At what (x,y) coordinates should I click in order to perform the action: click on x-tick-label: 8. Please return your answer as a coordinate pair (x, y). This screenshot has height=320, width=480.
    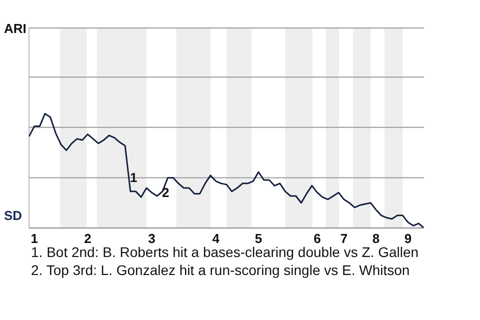
    Looking at the image, I should click on (376, 238).